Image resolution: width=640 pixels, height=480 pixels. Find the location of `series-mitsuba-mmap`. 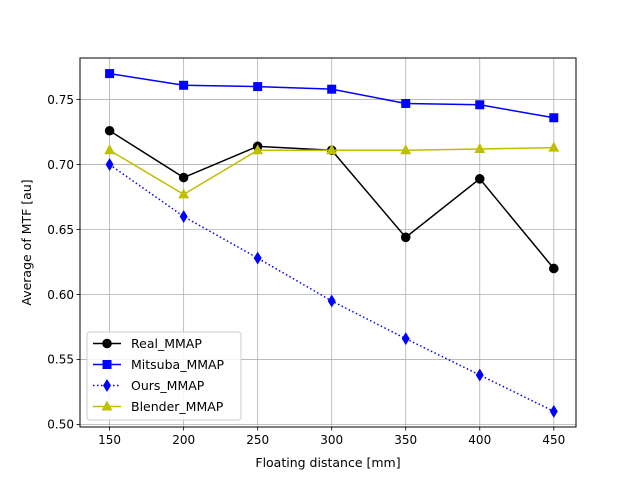

series-mitsuba-mmap is located at coordinates (332, 96).